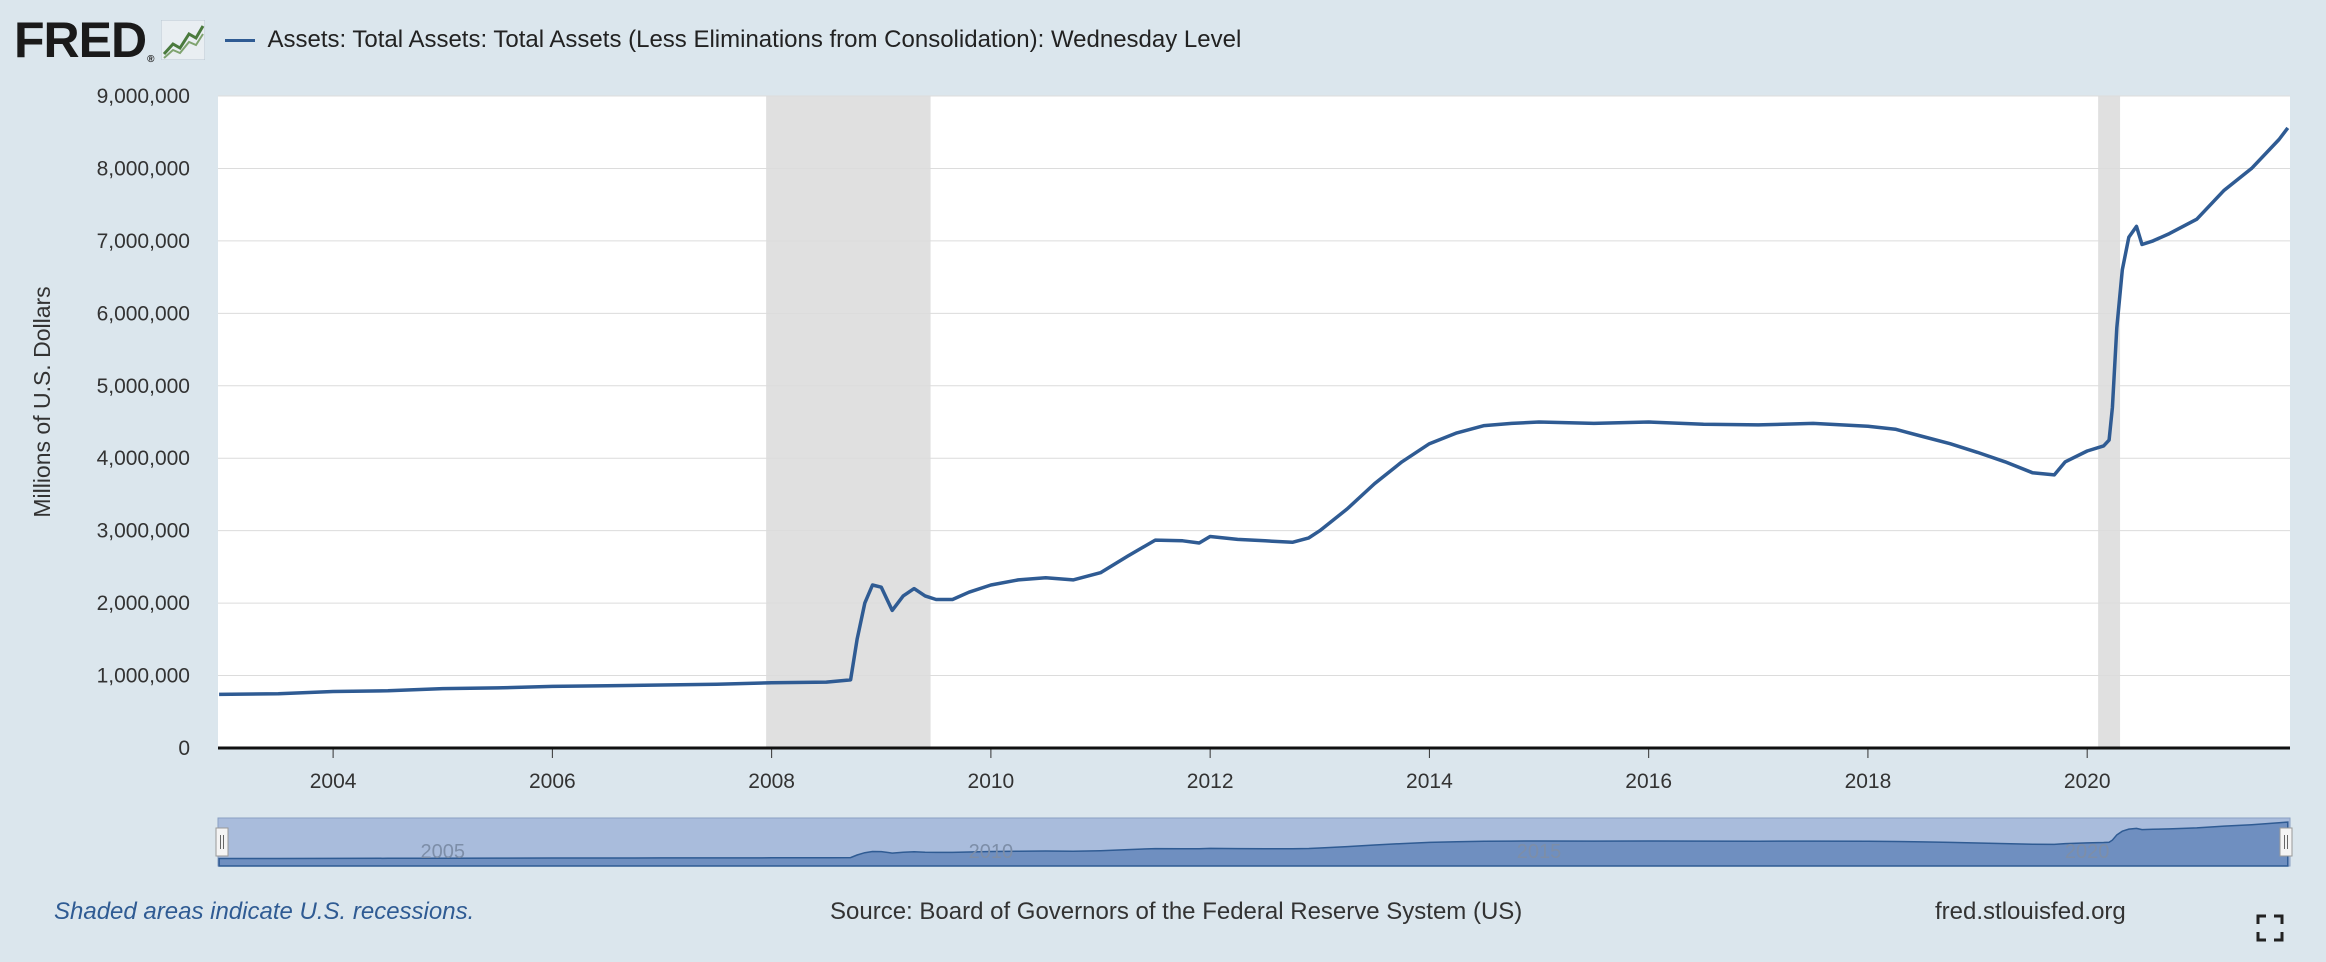  I want to click on y-axis-label: Millions of U.S. Dollars, so click(42, 401).